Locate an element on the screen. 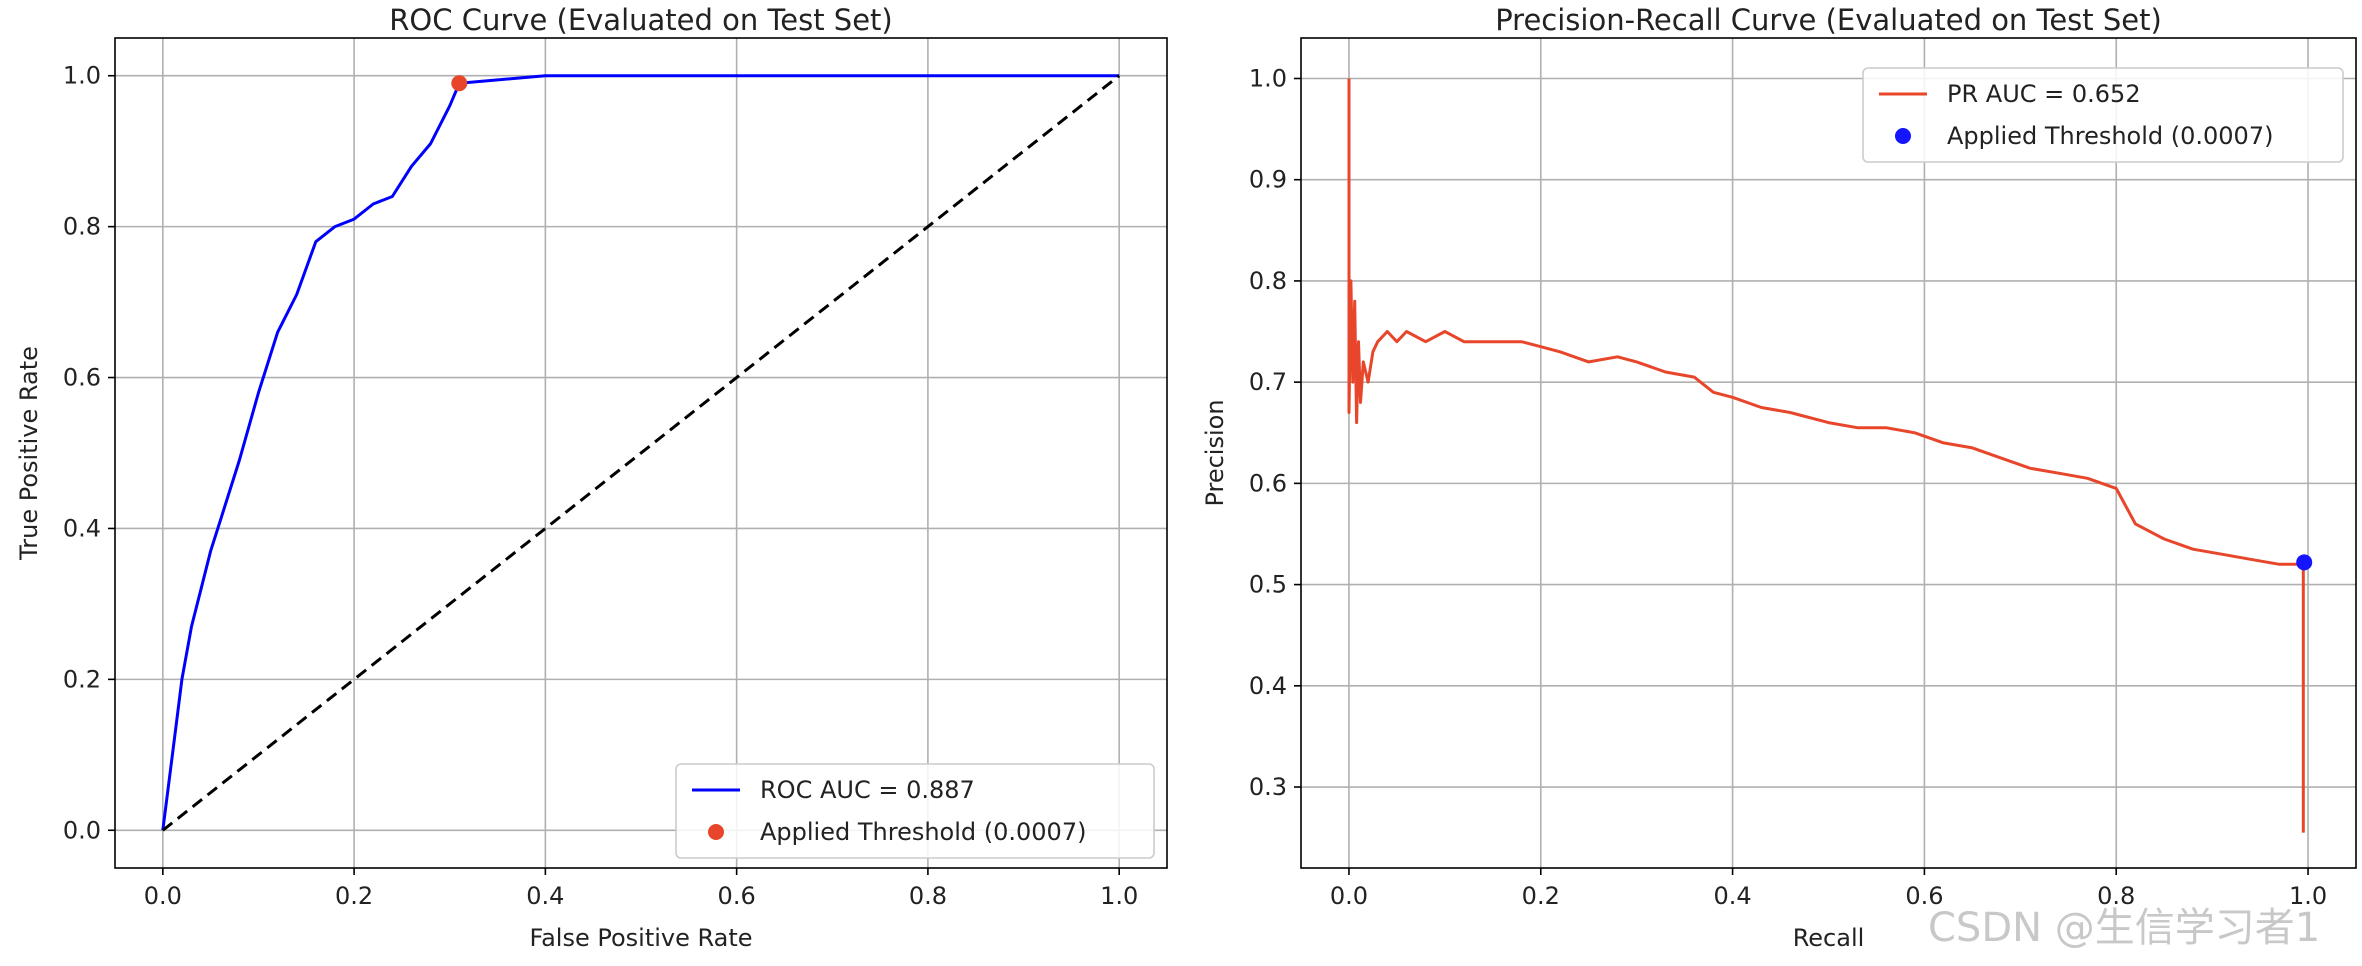  y-axis-label: True Positive Rate is located at coordinates (29, 453).